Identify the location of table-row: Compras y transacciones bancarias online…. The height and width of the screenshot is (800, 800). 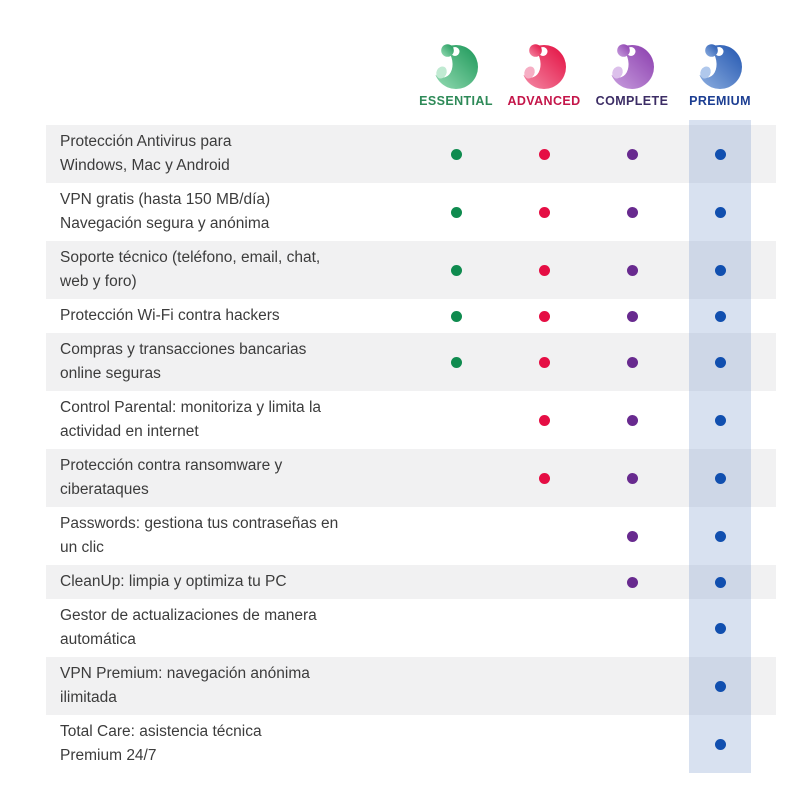
(411, 362).